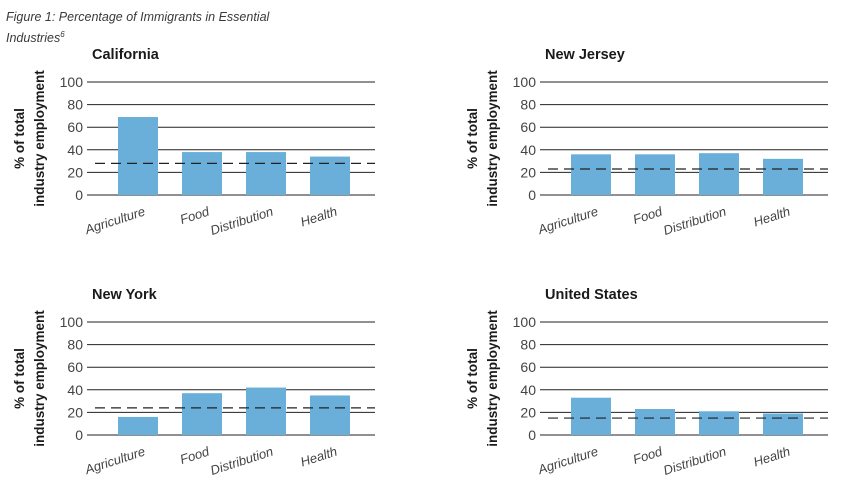  Describe the element at coordinates (585, 55) in the screenshot. I see `chart-title: New Jersey` at that location.